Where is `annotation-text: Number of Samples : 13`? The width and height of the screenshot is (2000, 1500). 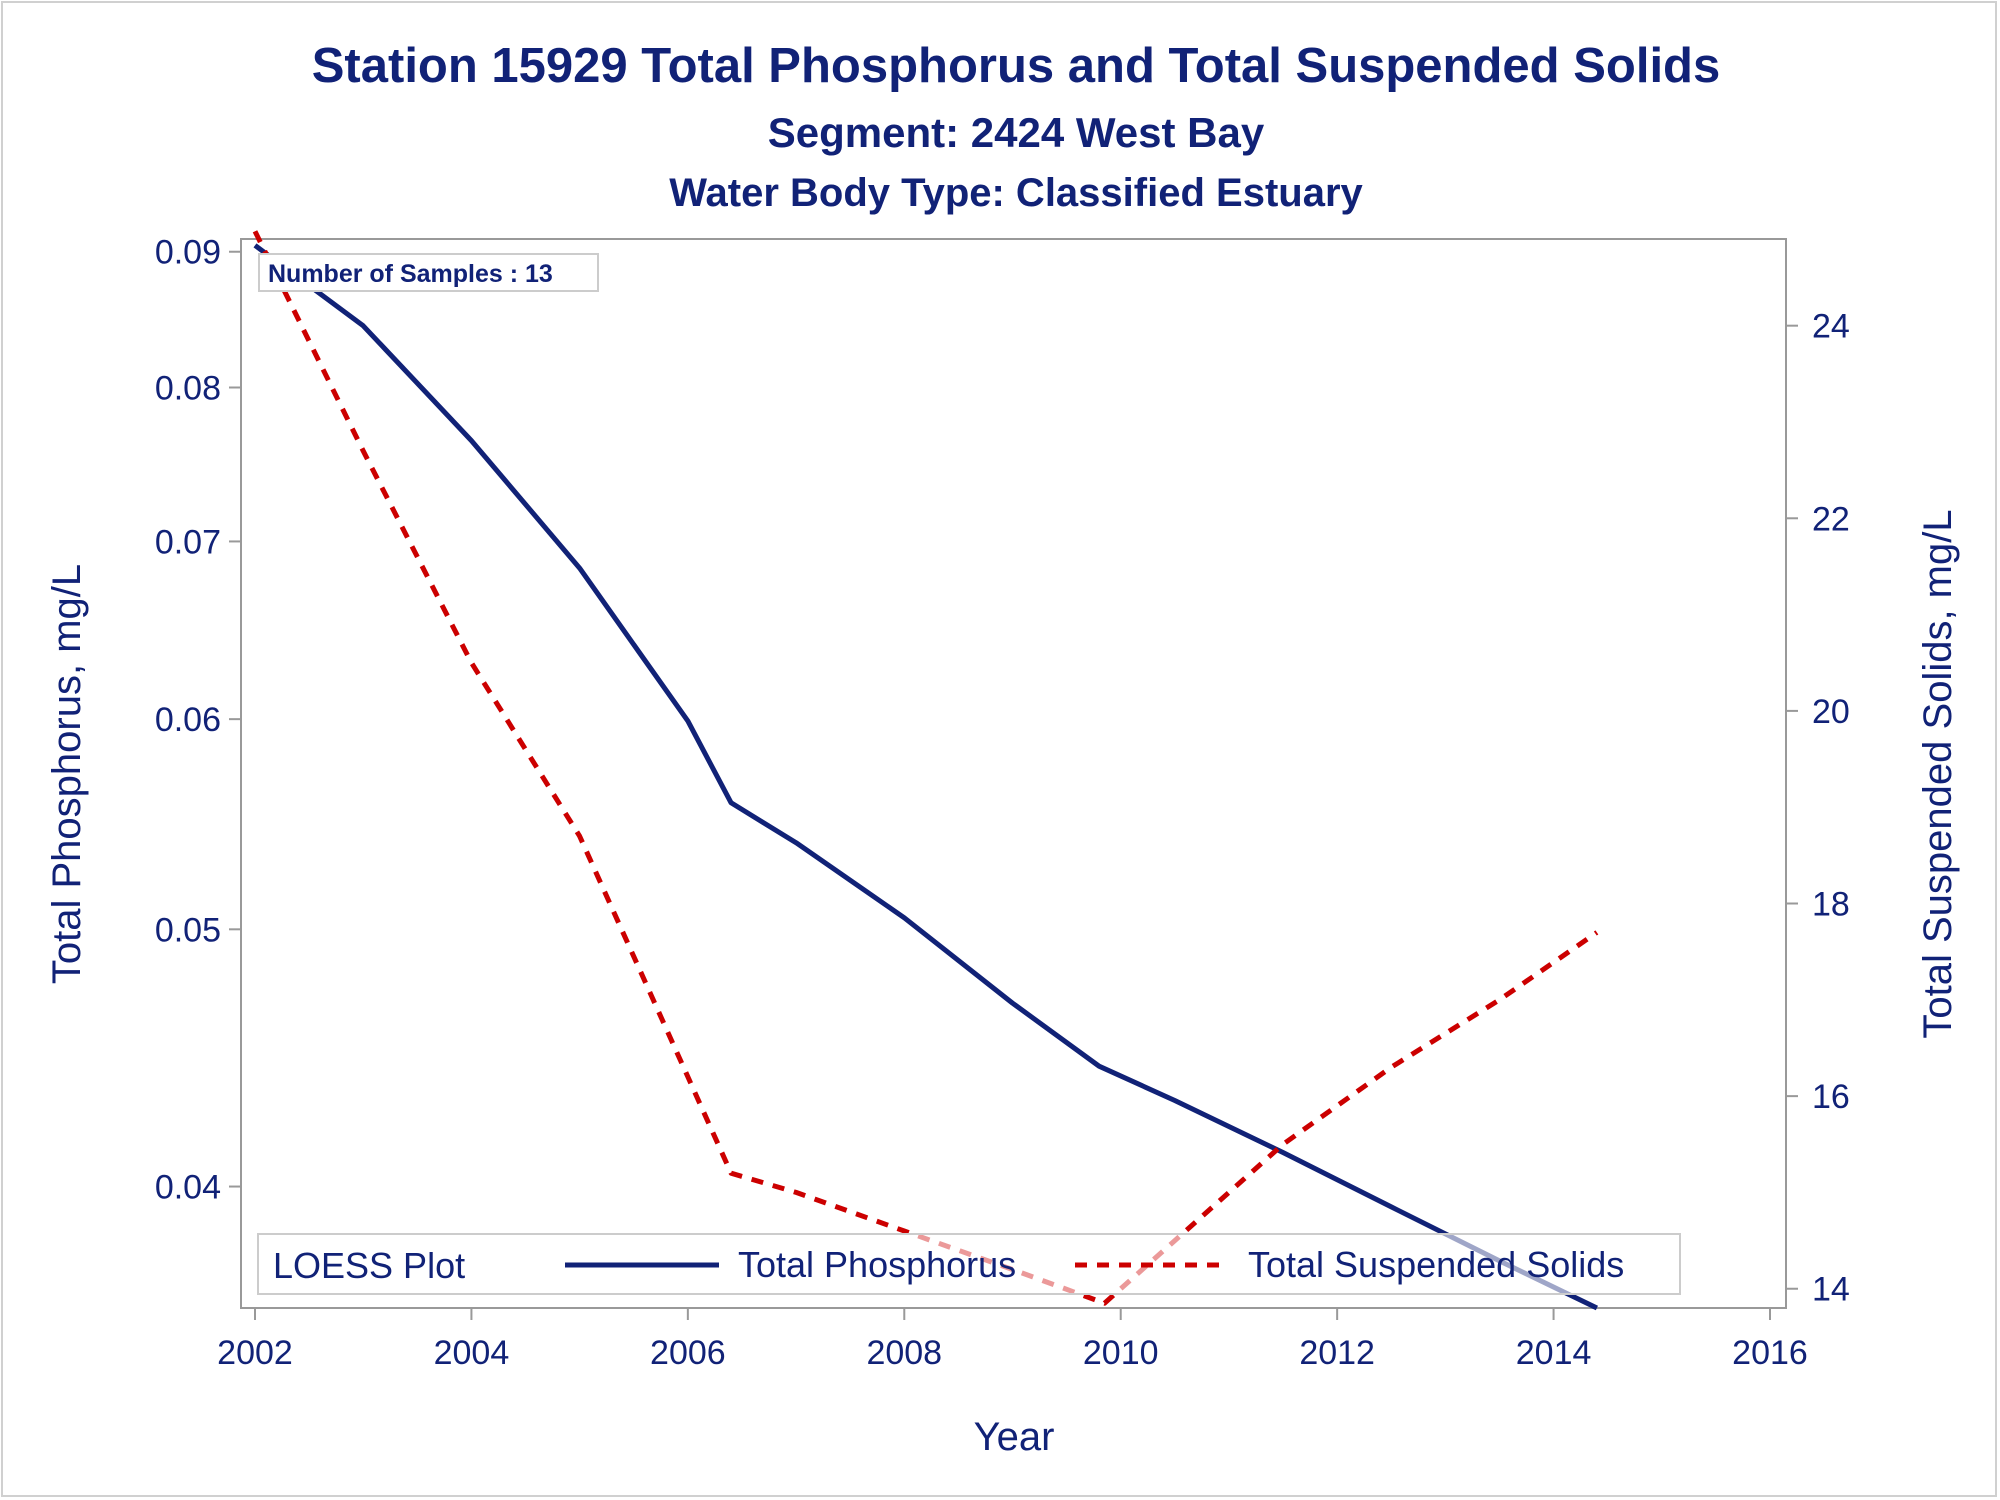 annotation-text: Number of Samples : 13 is located at coordinates (410, 274).